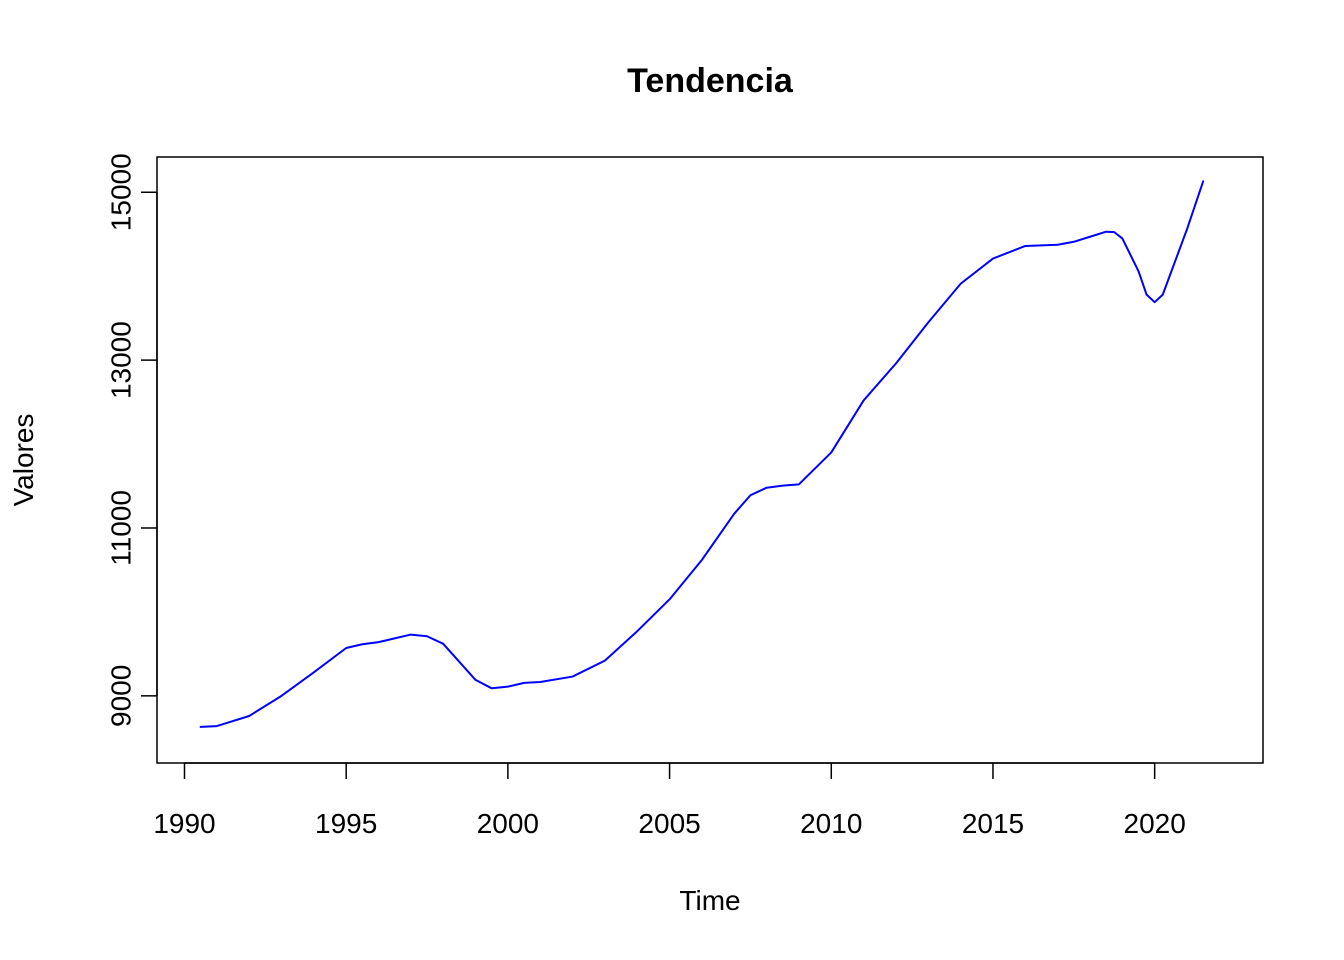 The height and width of the screenshot is (960, 1344). I want to click on y-axis-title: Valores, so click(23, 460).